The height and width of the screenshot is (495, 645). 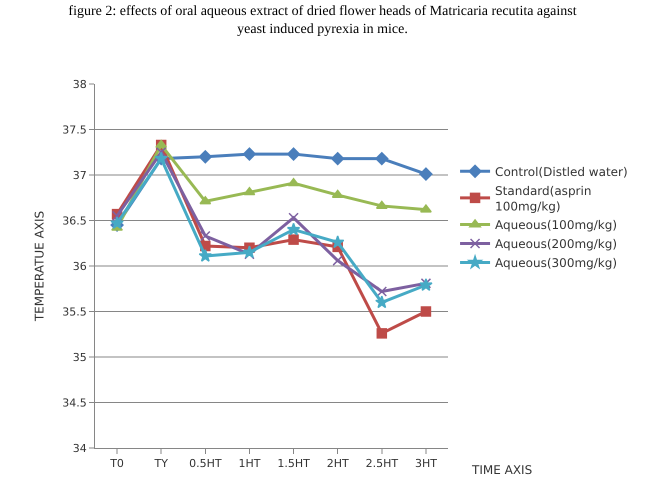 What do you see at coordinates (79, 84) in the screenshot?
I see `y-tick-label: 38` at bounding box center [79, 84].